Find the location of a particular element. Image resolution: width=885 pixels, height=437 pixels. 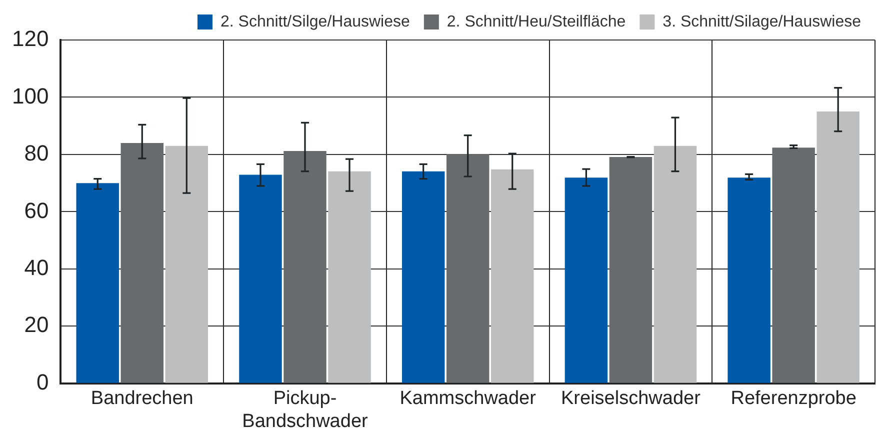

legend-label: 3. Schnitt/Silage/Hauswiese is located at coordinates (762, 21).